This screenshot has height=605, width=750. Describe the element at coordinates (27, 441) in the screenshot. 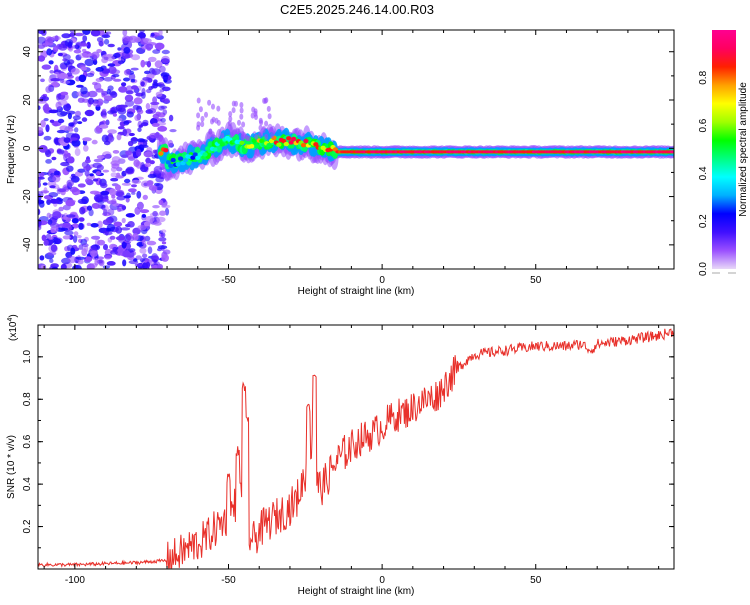

I see `y-tick-label: 0.6` at that location.